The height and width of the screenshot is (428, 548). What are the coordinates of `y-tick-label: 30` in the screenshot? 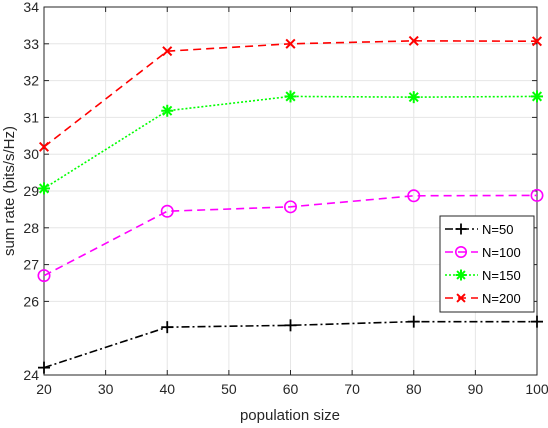 It's located at (31, 154).